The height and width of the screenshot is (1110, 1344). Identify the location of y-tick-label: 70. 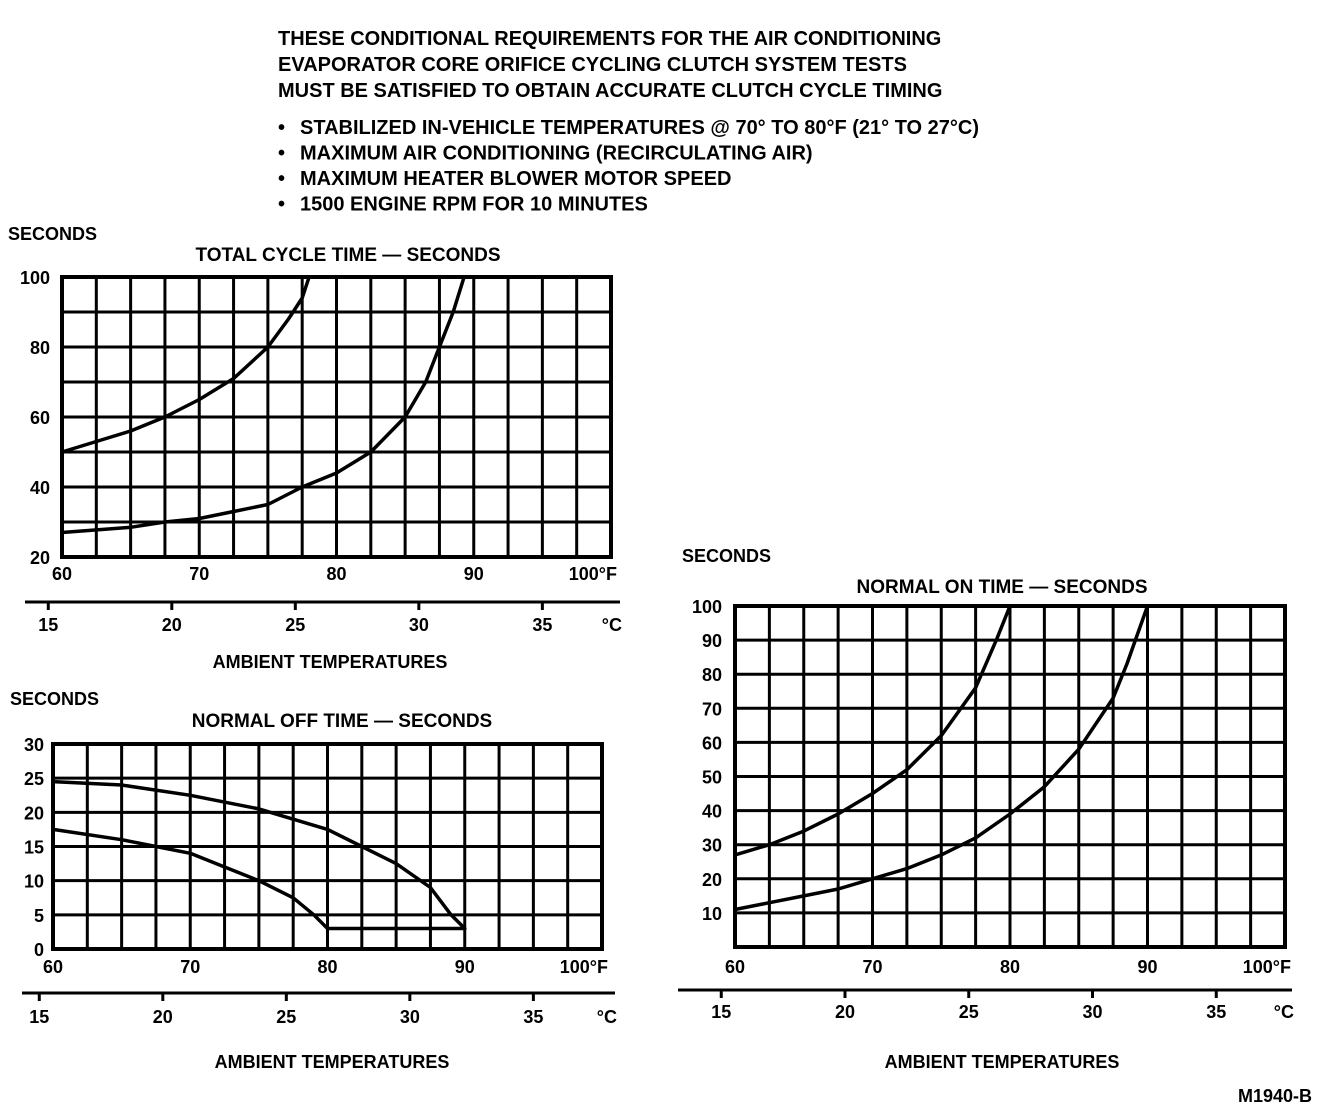
(712, 709).